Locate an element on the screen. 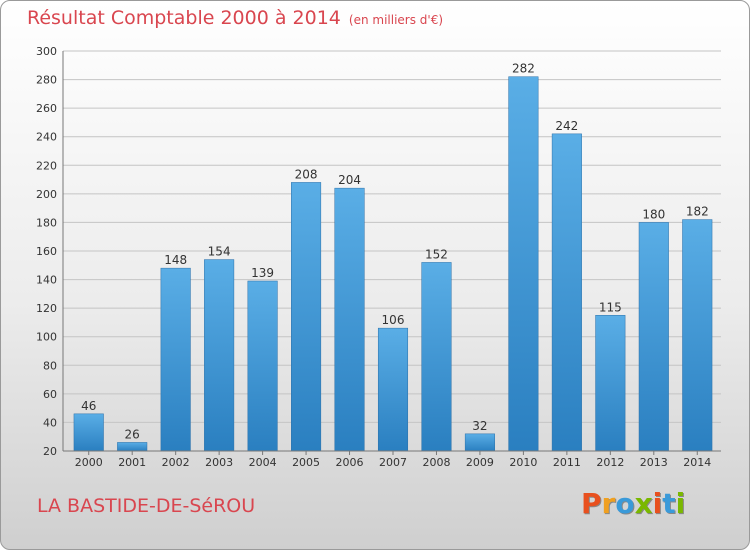 This screenshot has height=550, width=750. bar-2003 is located at coordinates (219, 355).